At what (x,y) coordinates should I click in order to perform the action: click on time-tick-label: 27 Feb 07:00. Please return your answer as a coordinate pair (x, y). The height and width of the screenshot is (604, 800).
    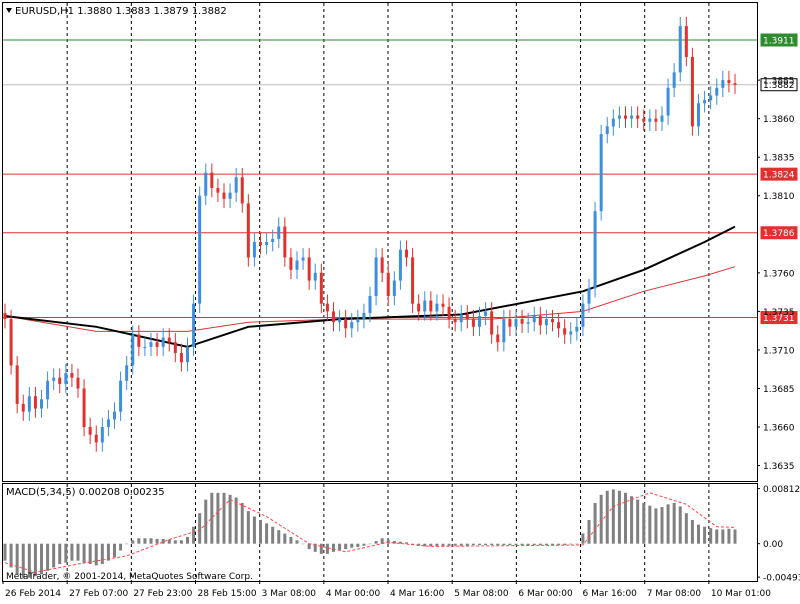
    Looking at the image, I should click on (98, 594).